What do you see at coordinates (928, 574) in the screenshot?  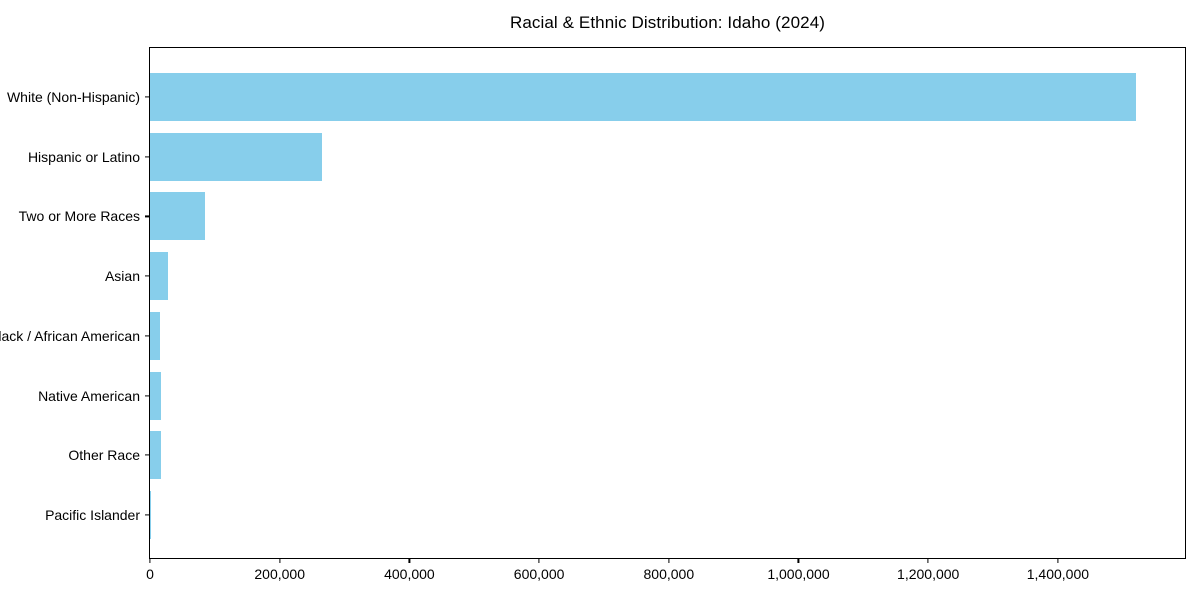 I see `x-tick-label: 1,200,000` at bounding box center [928, 574].